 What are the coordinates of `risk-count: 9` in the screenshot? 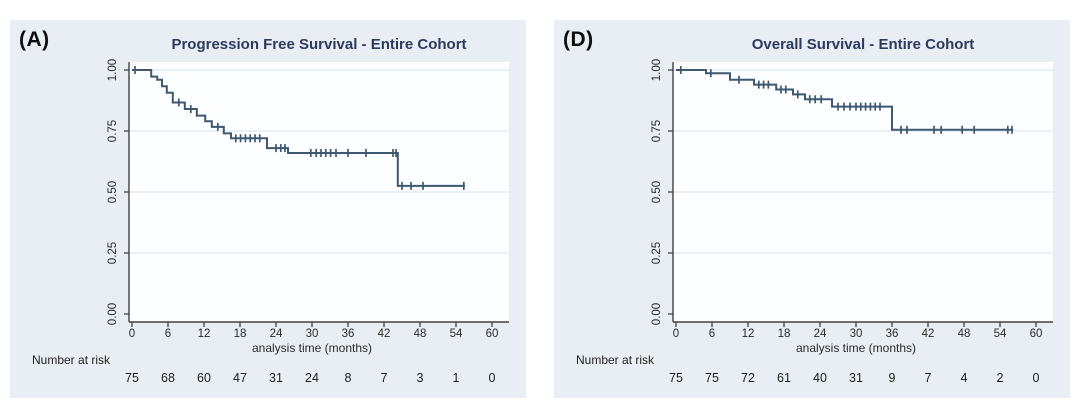 It's located at (892, 378).